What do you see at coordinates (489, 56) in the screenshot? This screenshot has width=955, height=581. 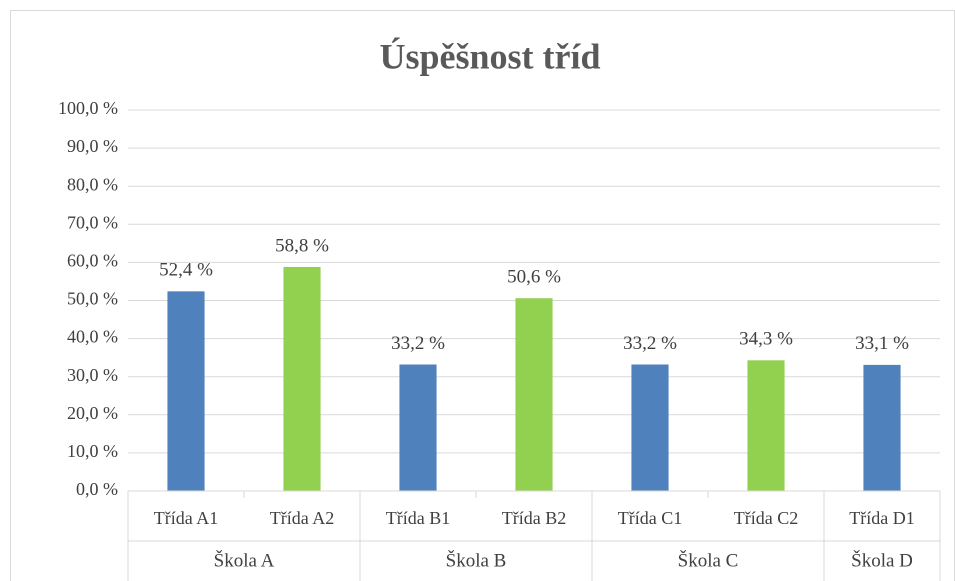 I see `chart-title: Úspěšnost tříd` at bounding box center [489, 56].